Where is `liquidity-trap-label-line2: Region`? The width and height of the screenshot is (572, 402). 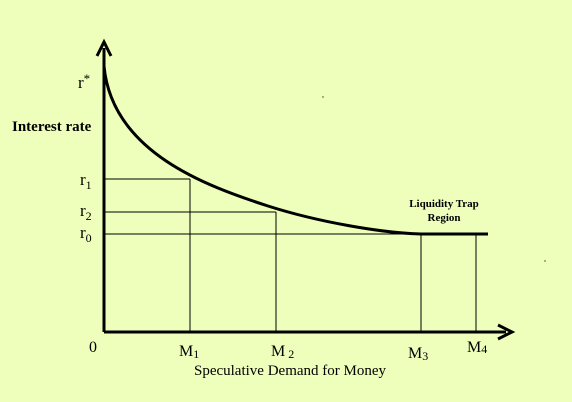 liquidity-trap-label-line2: Region is located at coordinates (444, 218).